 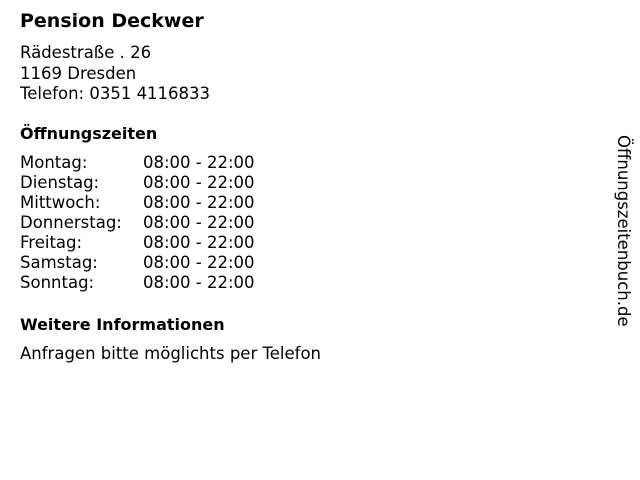 I want to click on city: 1169 Dresden, so click(x=78, y=73).